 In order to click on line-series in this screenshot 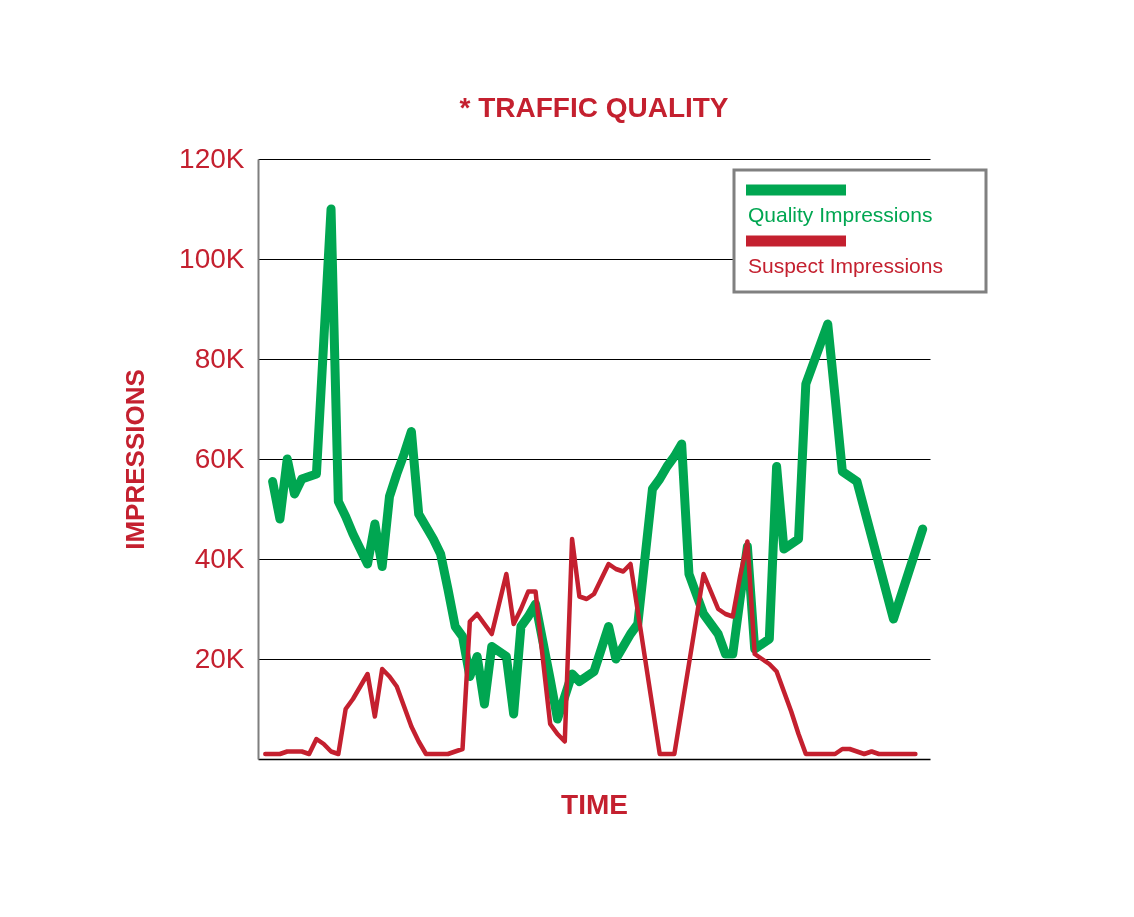, I will do `click(590, 646)`.